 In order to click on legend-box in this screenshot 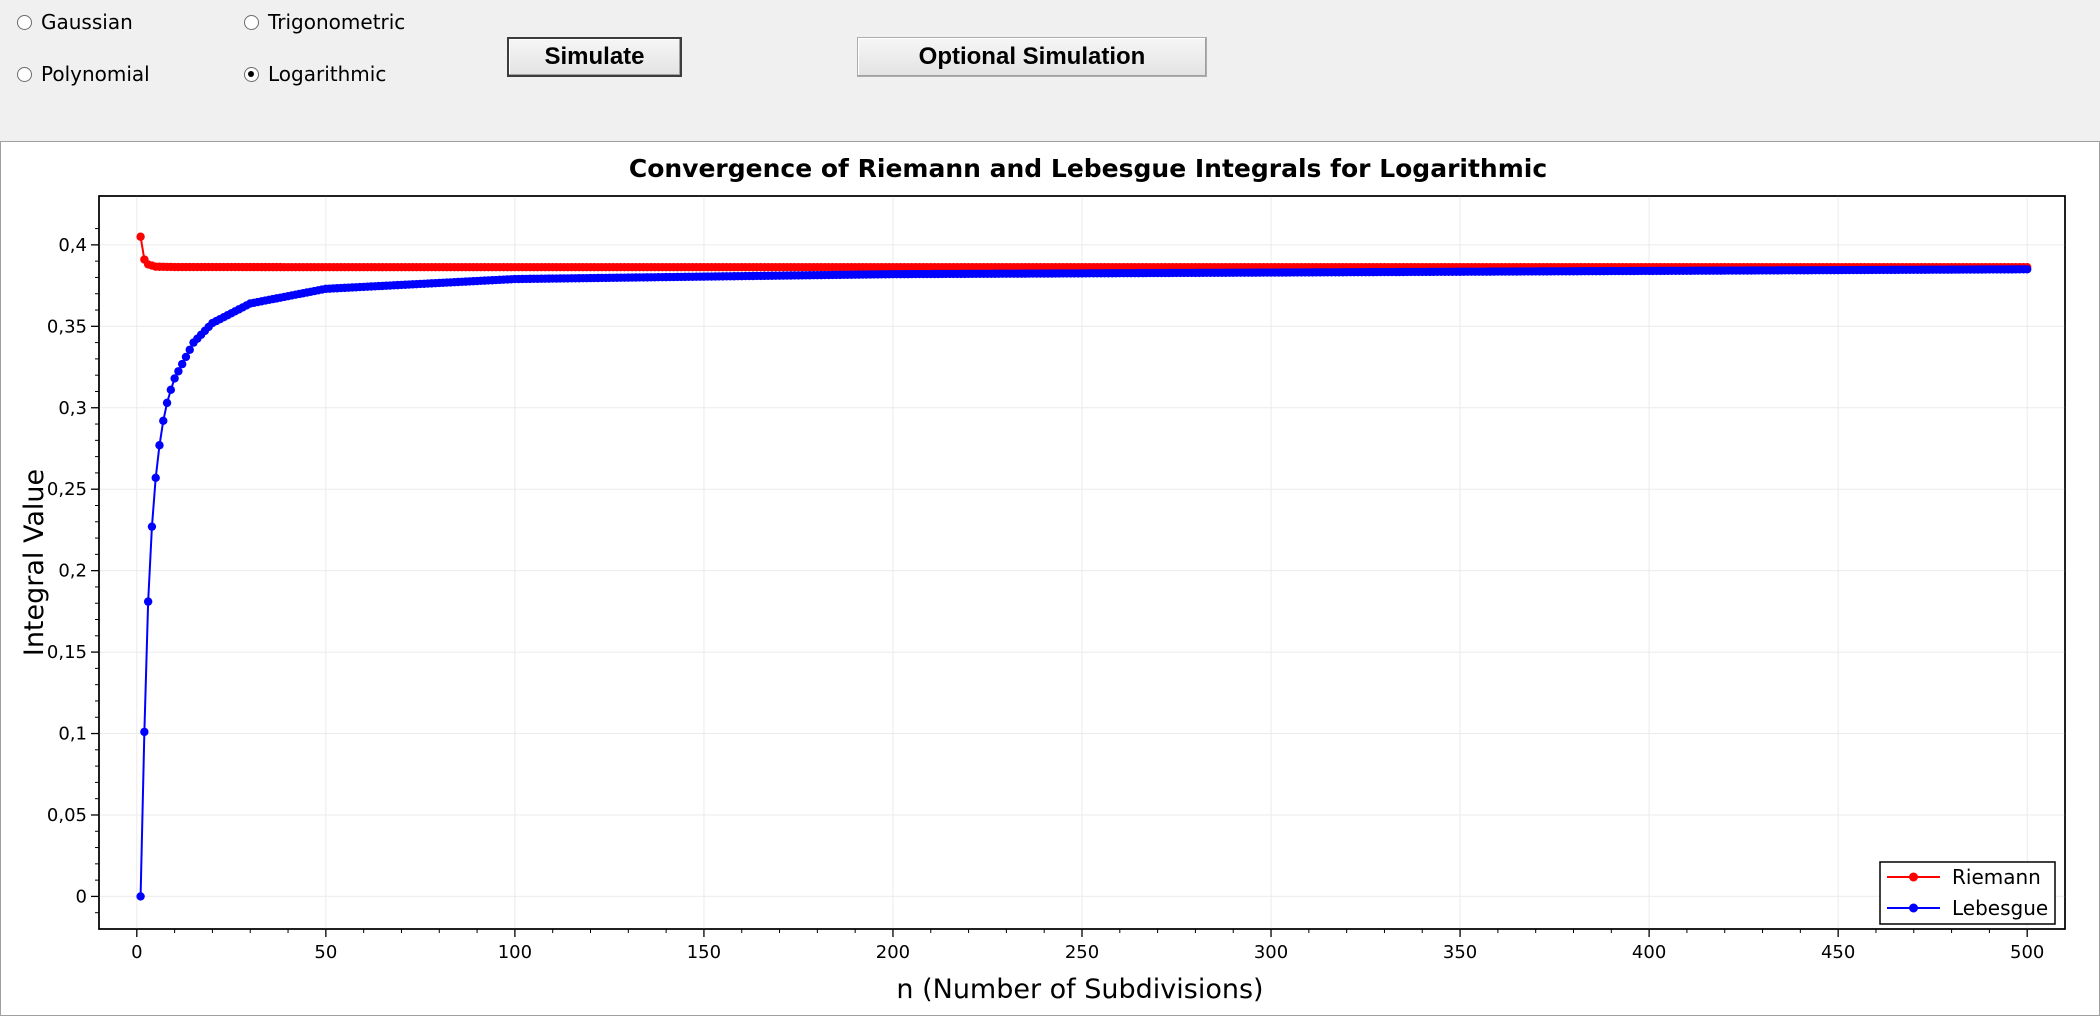, I will do `click(1967, 893)`.